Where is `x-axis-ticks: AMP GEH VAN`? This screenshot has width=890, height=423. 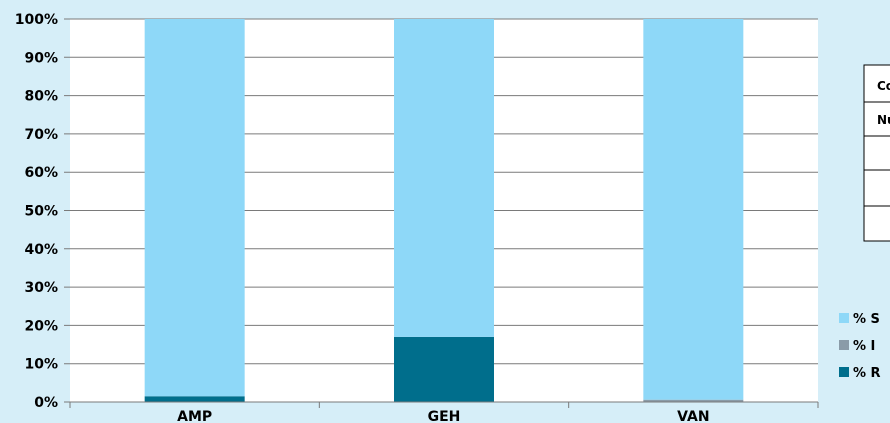
x-axis-ticks: AMP GEH VAN is located at coordinates (443, 416).